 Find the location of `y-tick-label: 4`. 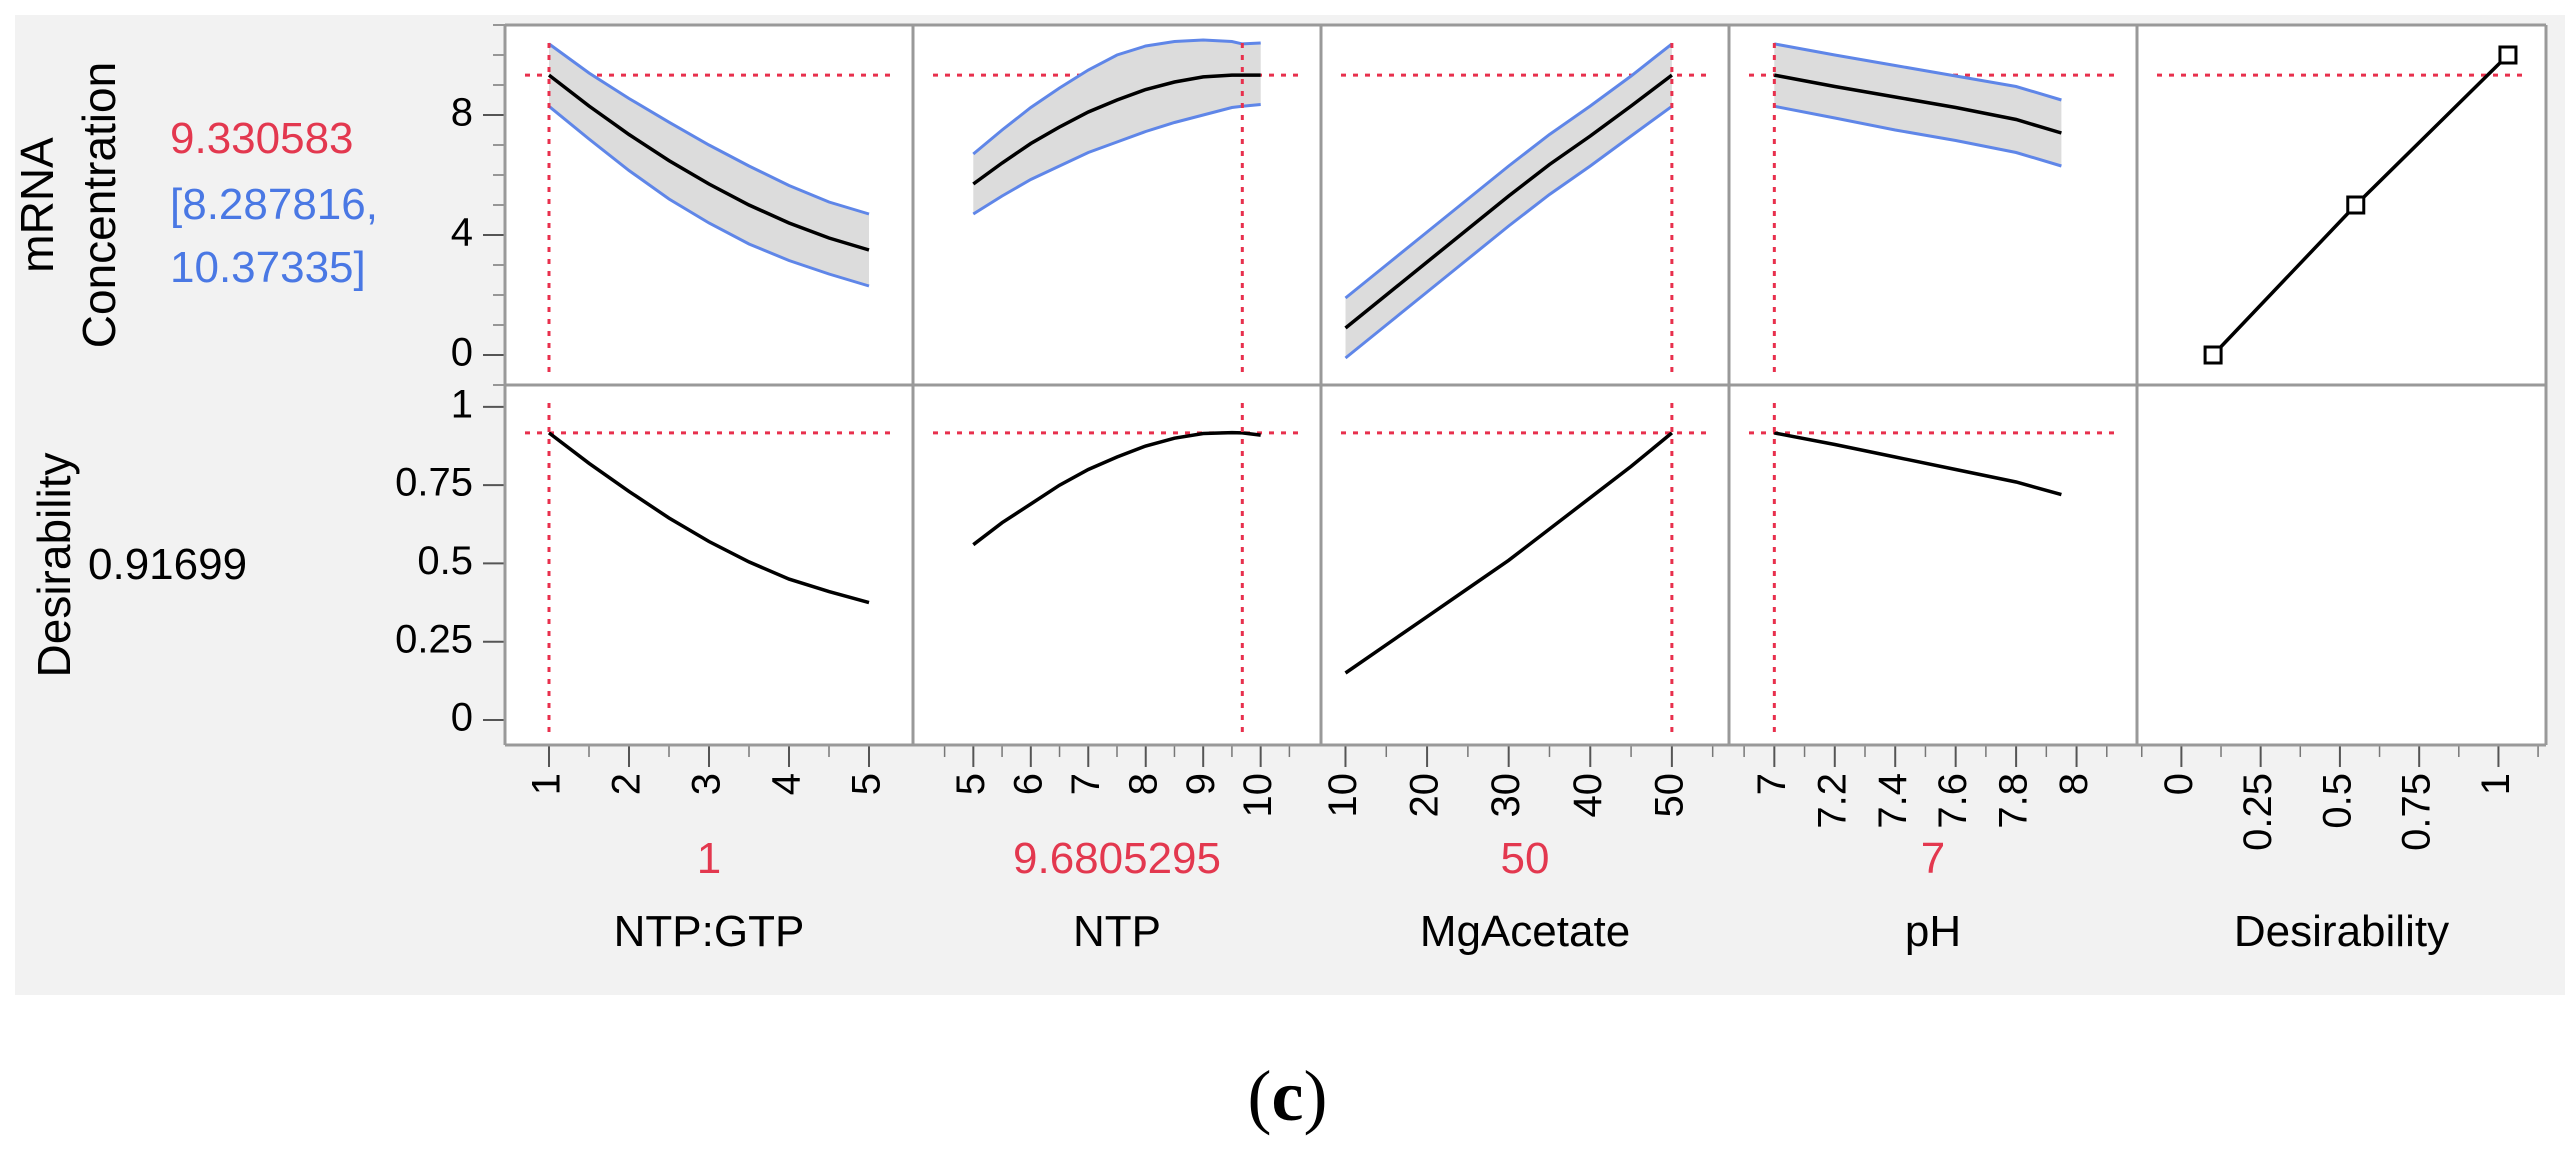

y-tick-label: 4 is located at coordinates (462, 233).